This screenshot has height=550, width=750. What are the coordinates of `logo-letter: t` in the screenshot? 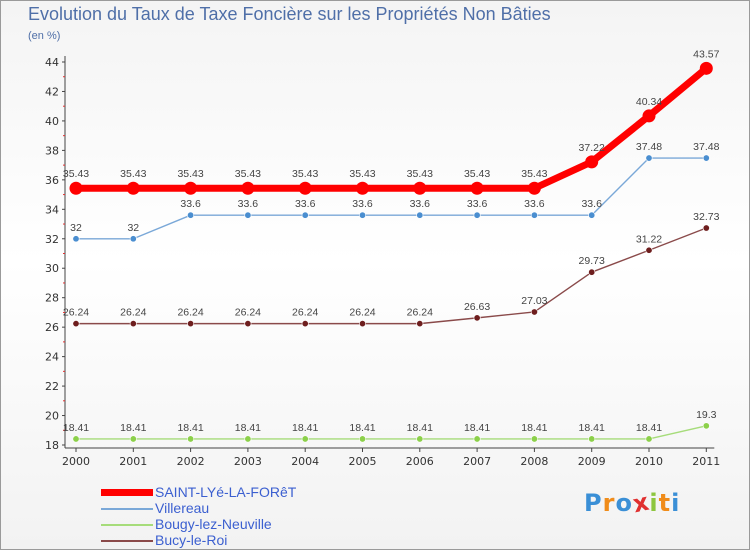 It's located at (665, 503).